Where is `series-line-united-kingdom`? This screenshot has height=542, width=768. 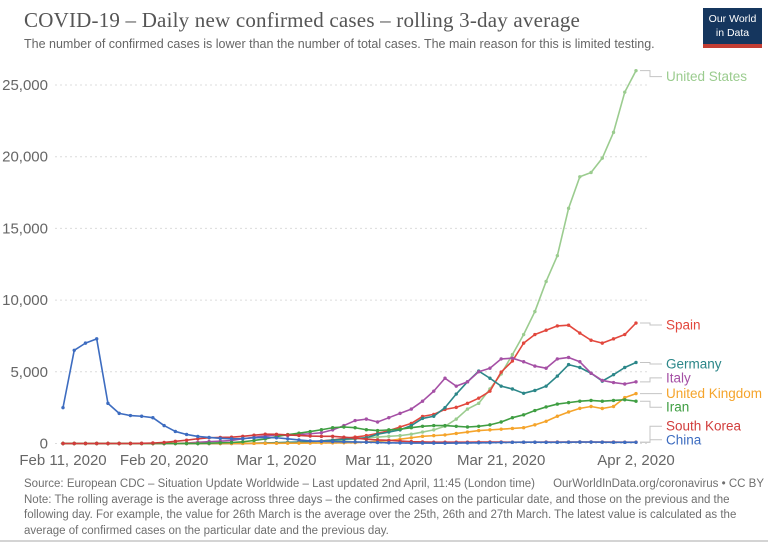 series-line-united-kingdom is located at coordinates (350, 418).